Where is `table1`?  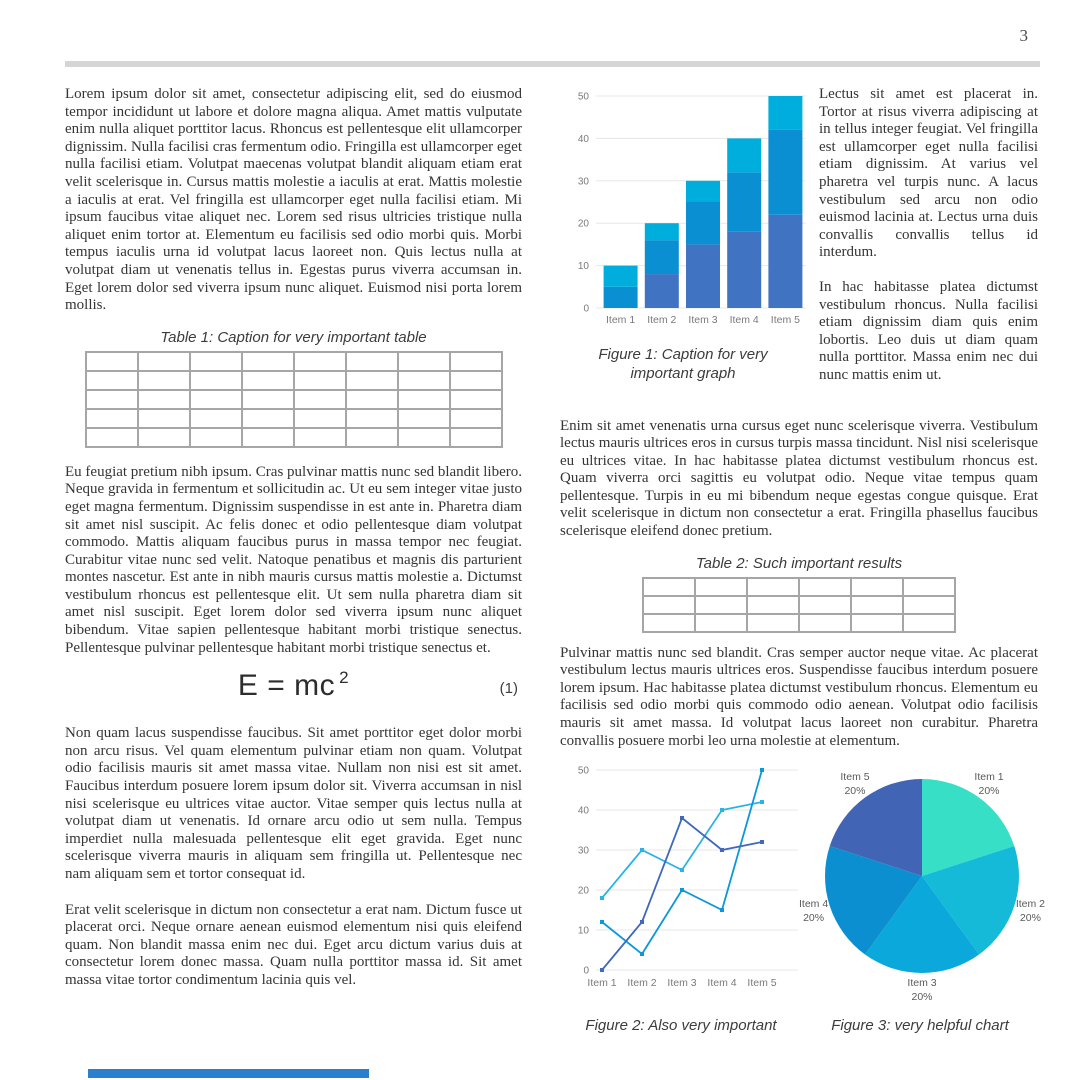 table1 is located at coordinates (293, 399).